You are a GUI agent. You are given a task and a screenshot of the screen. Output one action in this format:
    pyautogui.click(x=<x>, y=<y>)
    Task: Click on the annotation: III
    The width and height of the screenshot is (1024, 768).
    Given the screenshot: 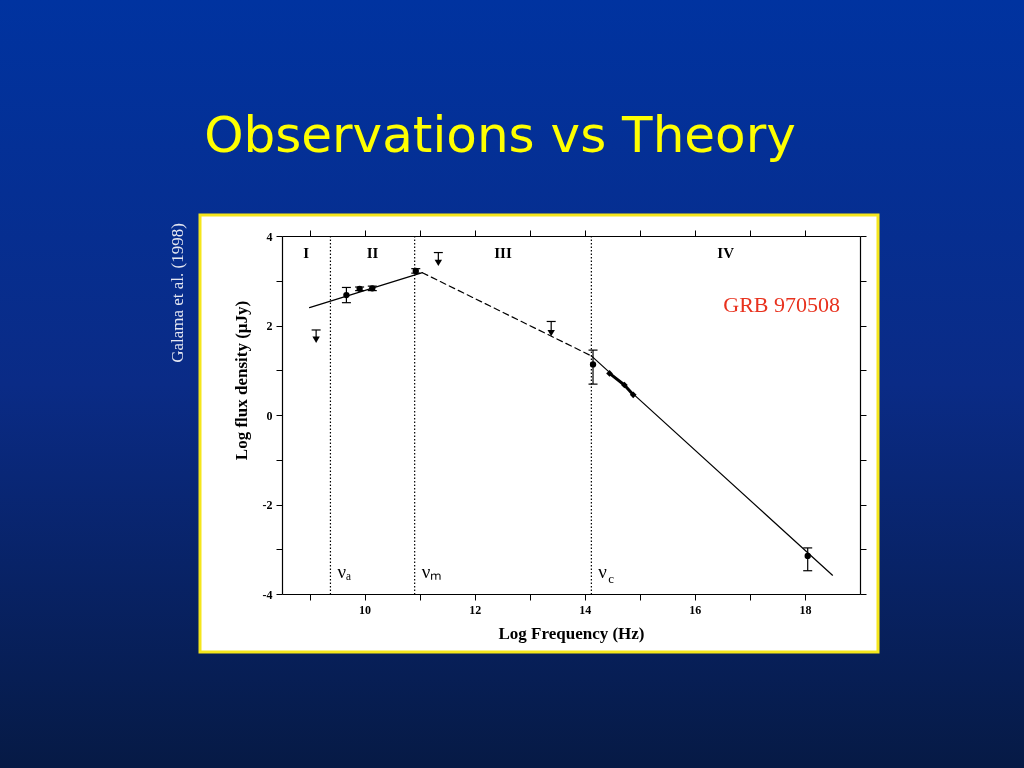 What is the action you would take?
    pyautogui.click(x=503, y=253)
    